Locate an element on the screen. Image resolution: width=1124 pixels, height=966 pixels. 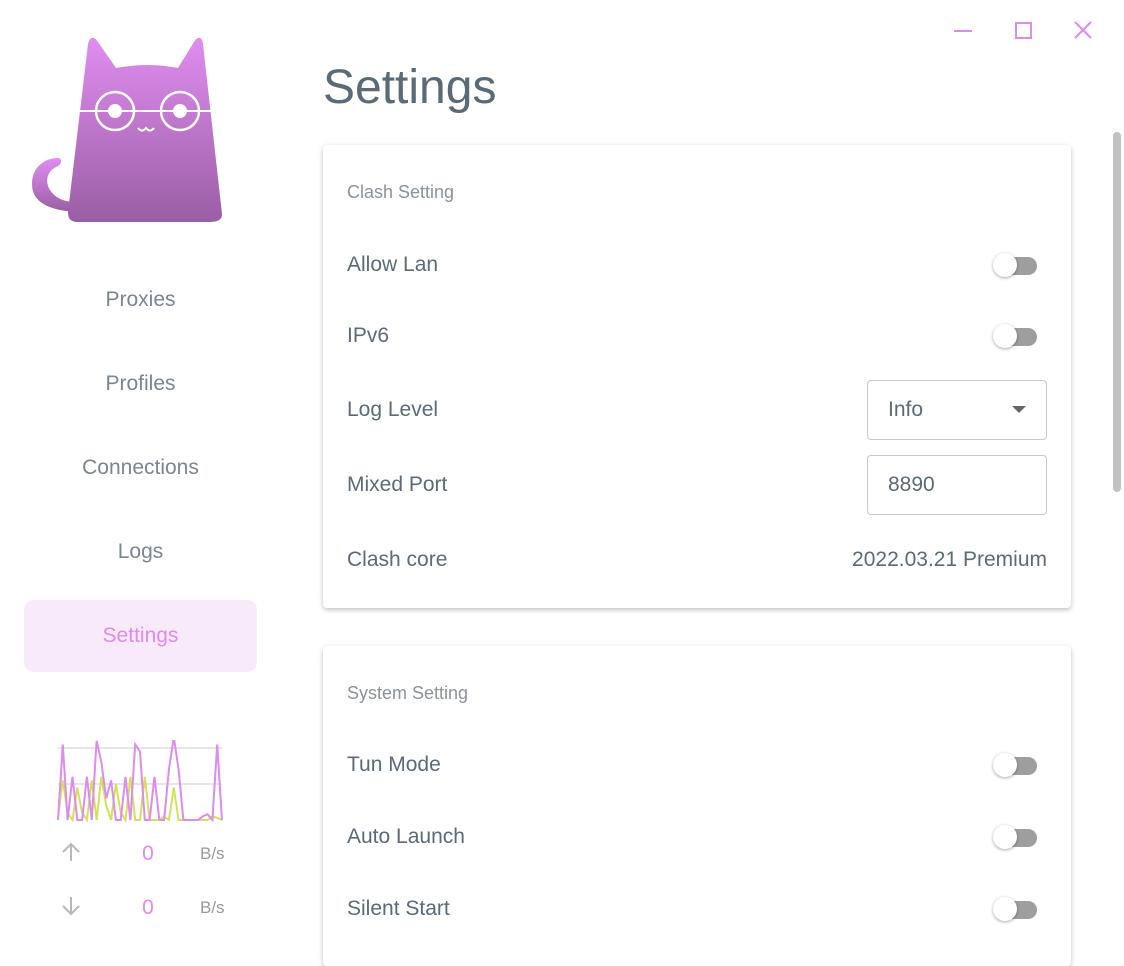
clash-core-row: Clash core 2022.03.21 Premium is located at coordinates (697, 560).